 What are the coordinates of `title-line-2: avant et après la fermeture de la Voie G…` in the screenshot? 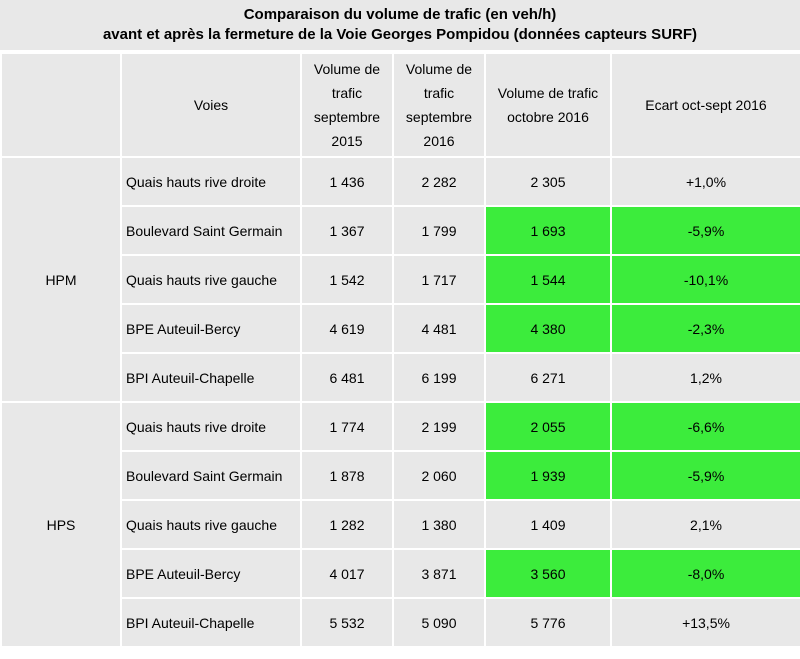 It's located at (400, 34).